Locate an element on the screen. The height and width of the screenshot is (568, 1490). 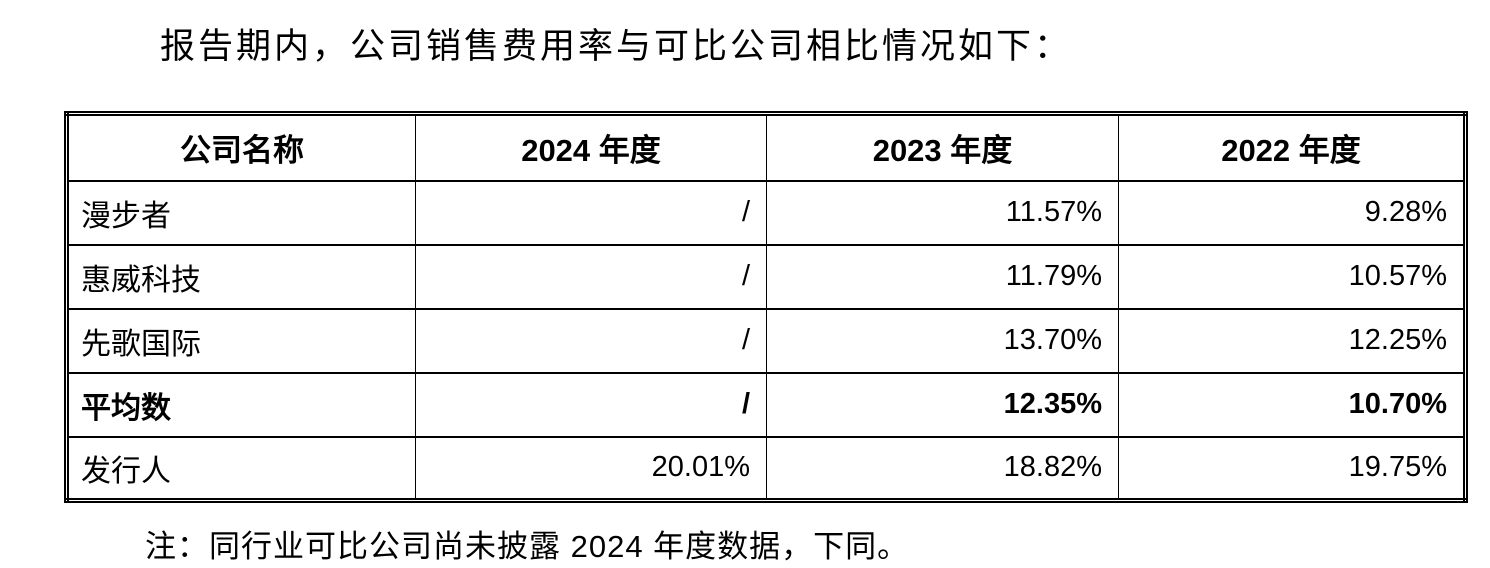
header-row: 公司名称 2024 年度 2023 年度 2022 年度 is located at coordinates (766, 147).